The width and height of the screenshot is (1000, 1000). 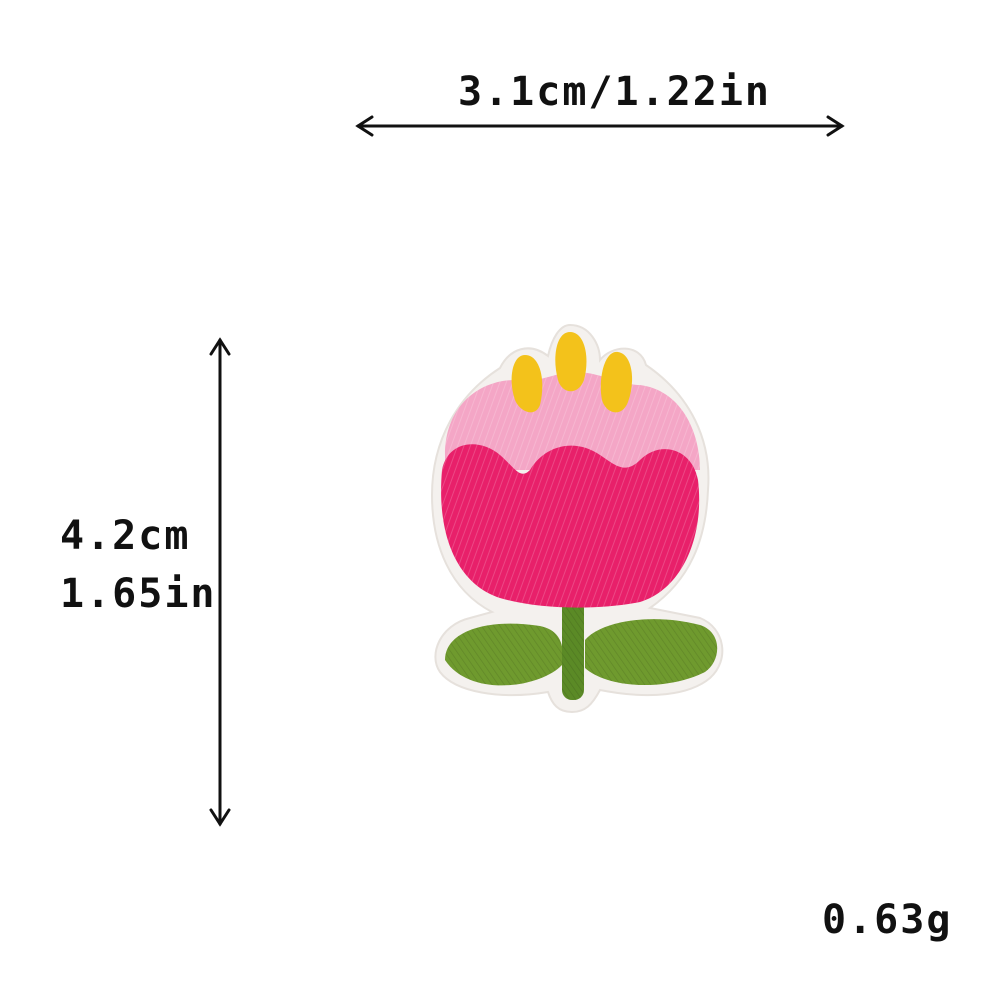 What do you see at coordinates (220, 582) in the screenshot?
I see `vertical-arrow-icon` at bounding box center [220, 582].